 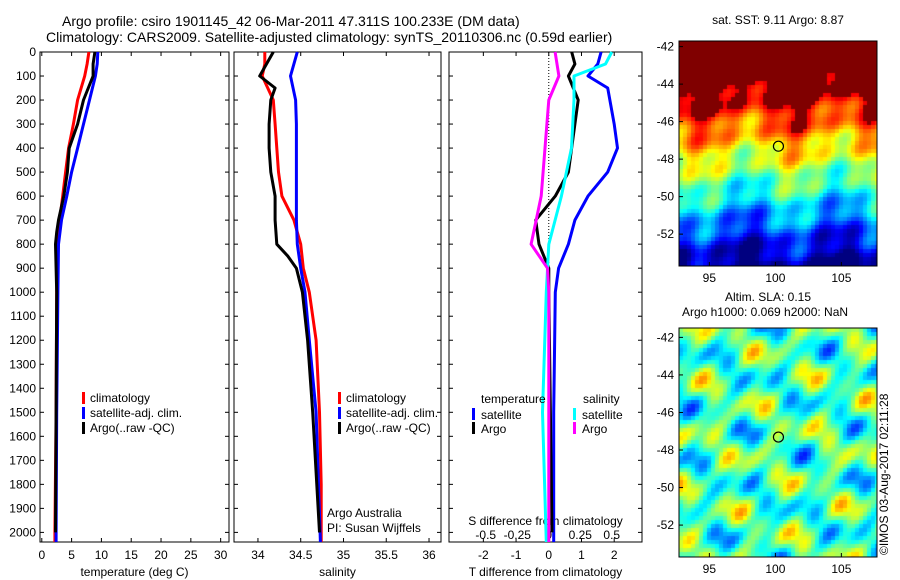 What do you see at coordinates (291, 297) in the screenshot?
I see `series-climatology` at bounding box center [291, 297].